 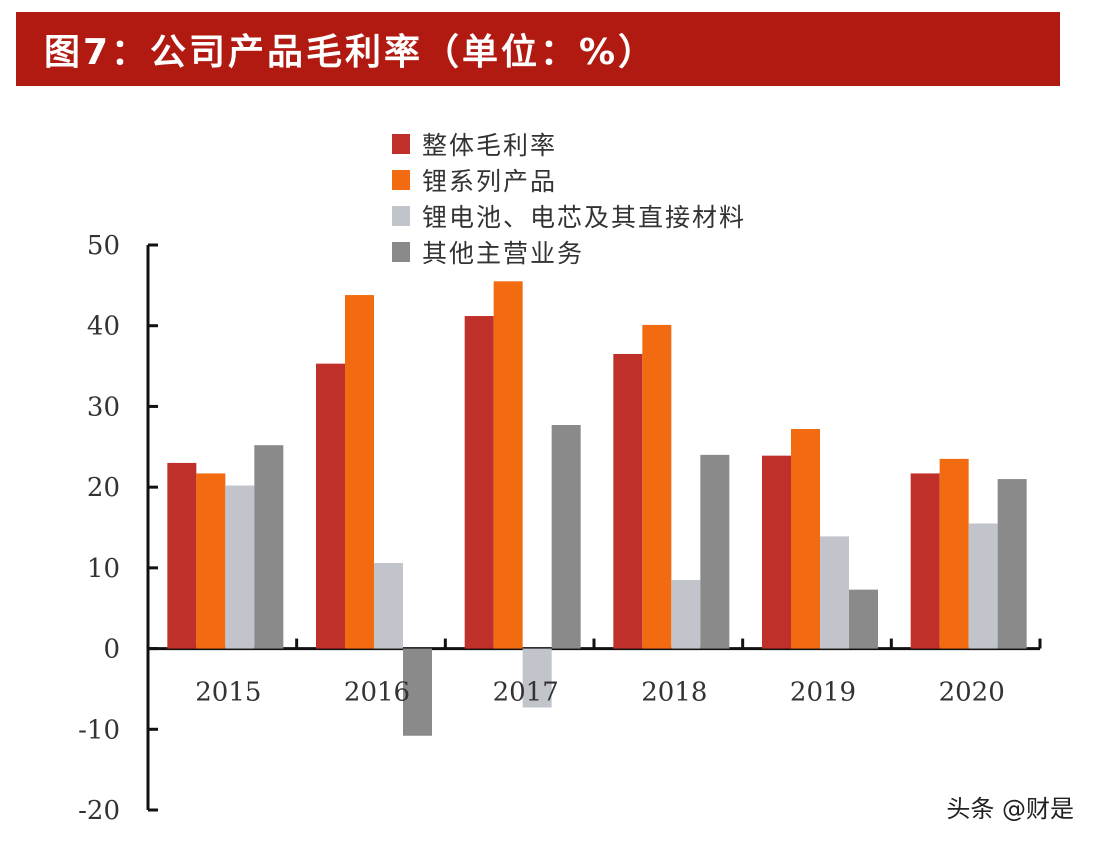 What do you see at coordinates (489, 181) in the screenshot?
I see `legend-label: 锂系列产品` at bounding box center [489, 181].